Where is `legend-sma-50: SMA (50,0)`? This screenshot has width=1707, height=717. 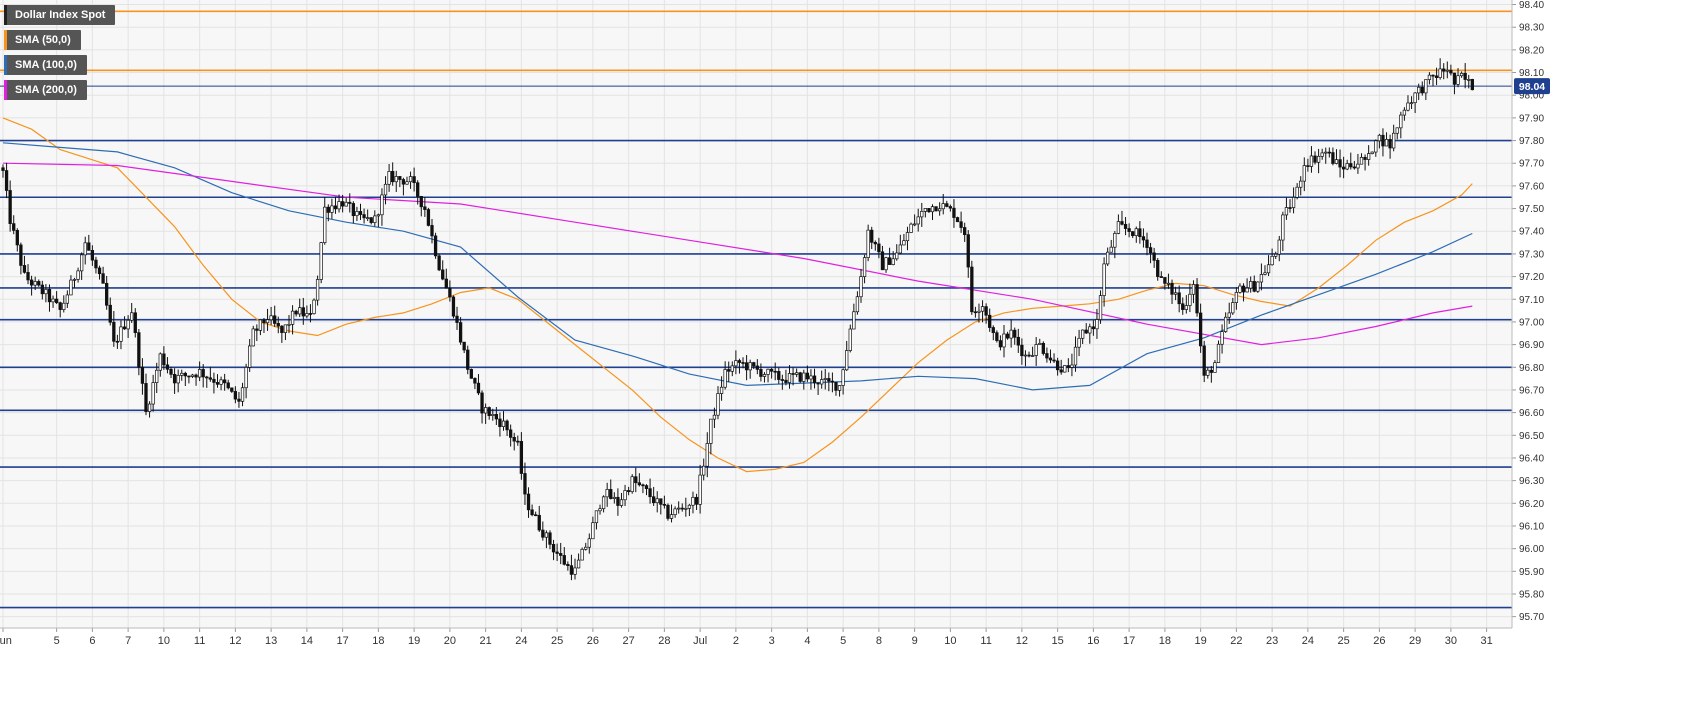
legend-sma-50: SMA (50,0) is located at coordinates (42, 40).